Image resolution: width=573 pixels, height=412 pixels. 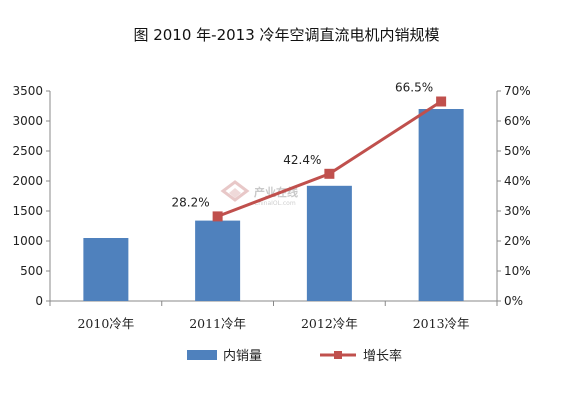 I want to click on left-tick-label: 2000, so click(x=27, y=181).